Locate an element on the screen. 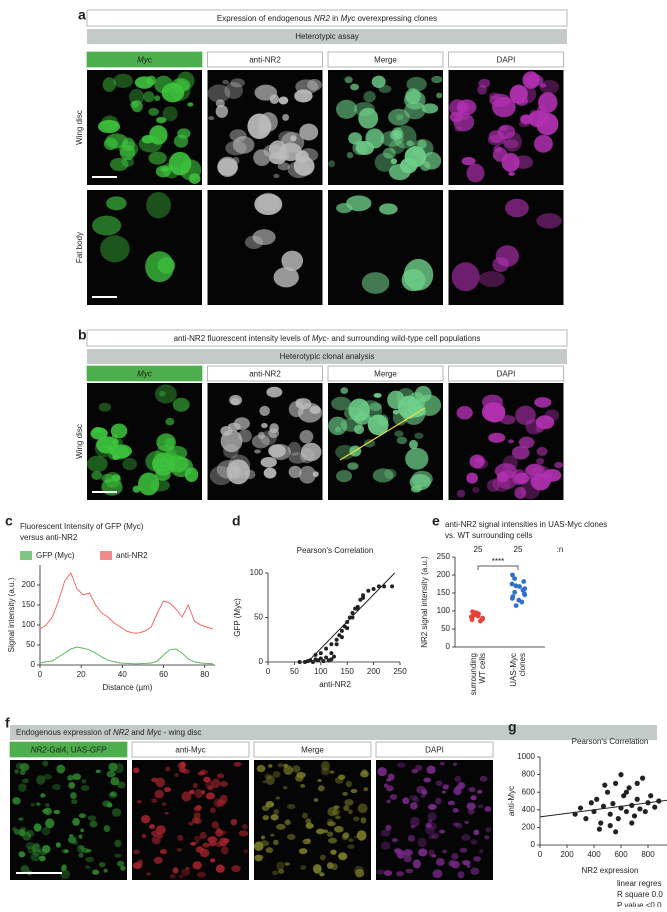 This screenshot has height=912, width=667. y-tick-label: 600 is located at coordinates (529, 791).